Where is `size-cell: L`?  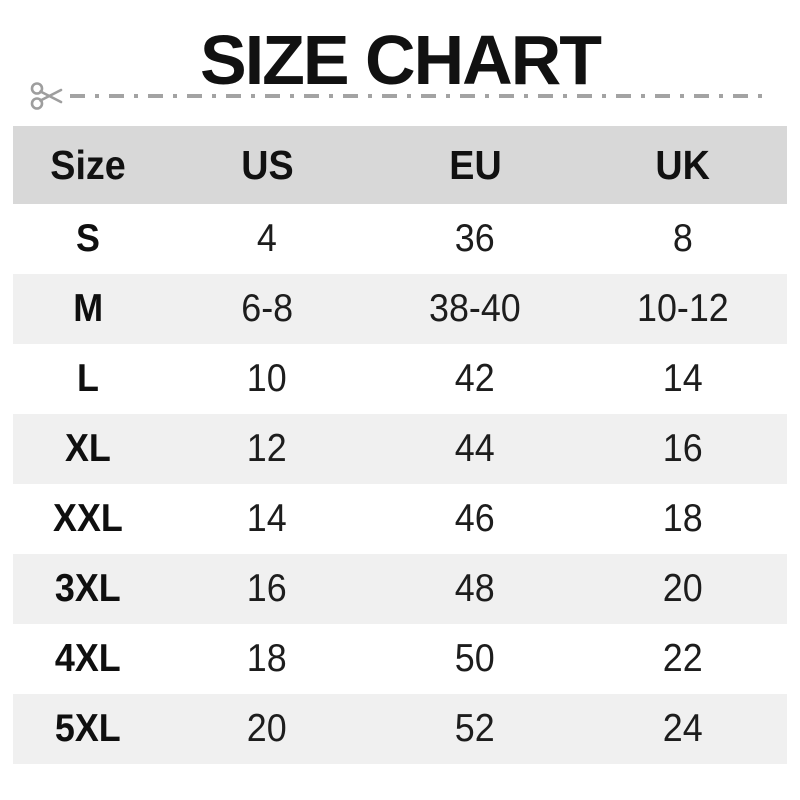
size-cell: L is located at coordinates (88, 378).